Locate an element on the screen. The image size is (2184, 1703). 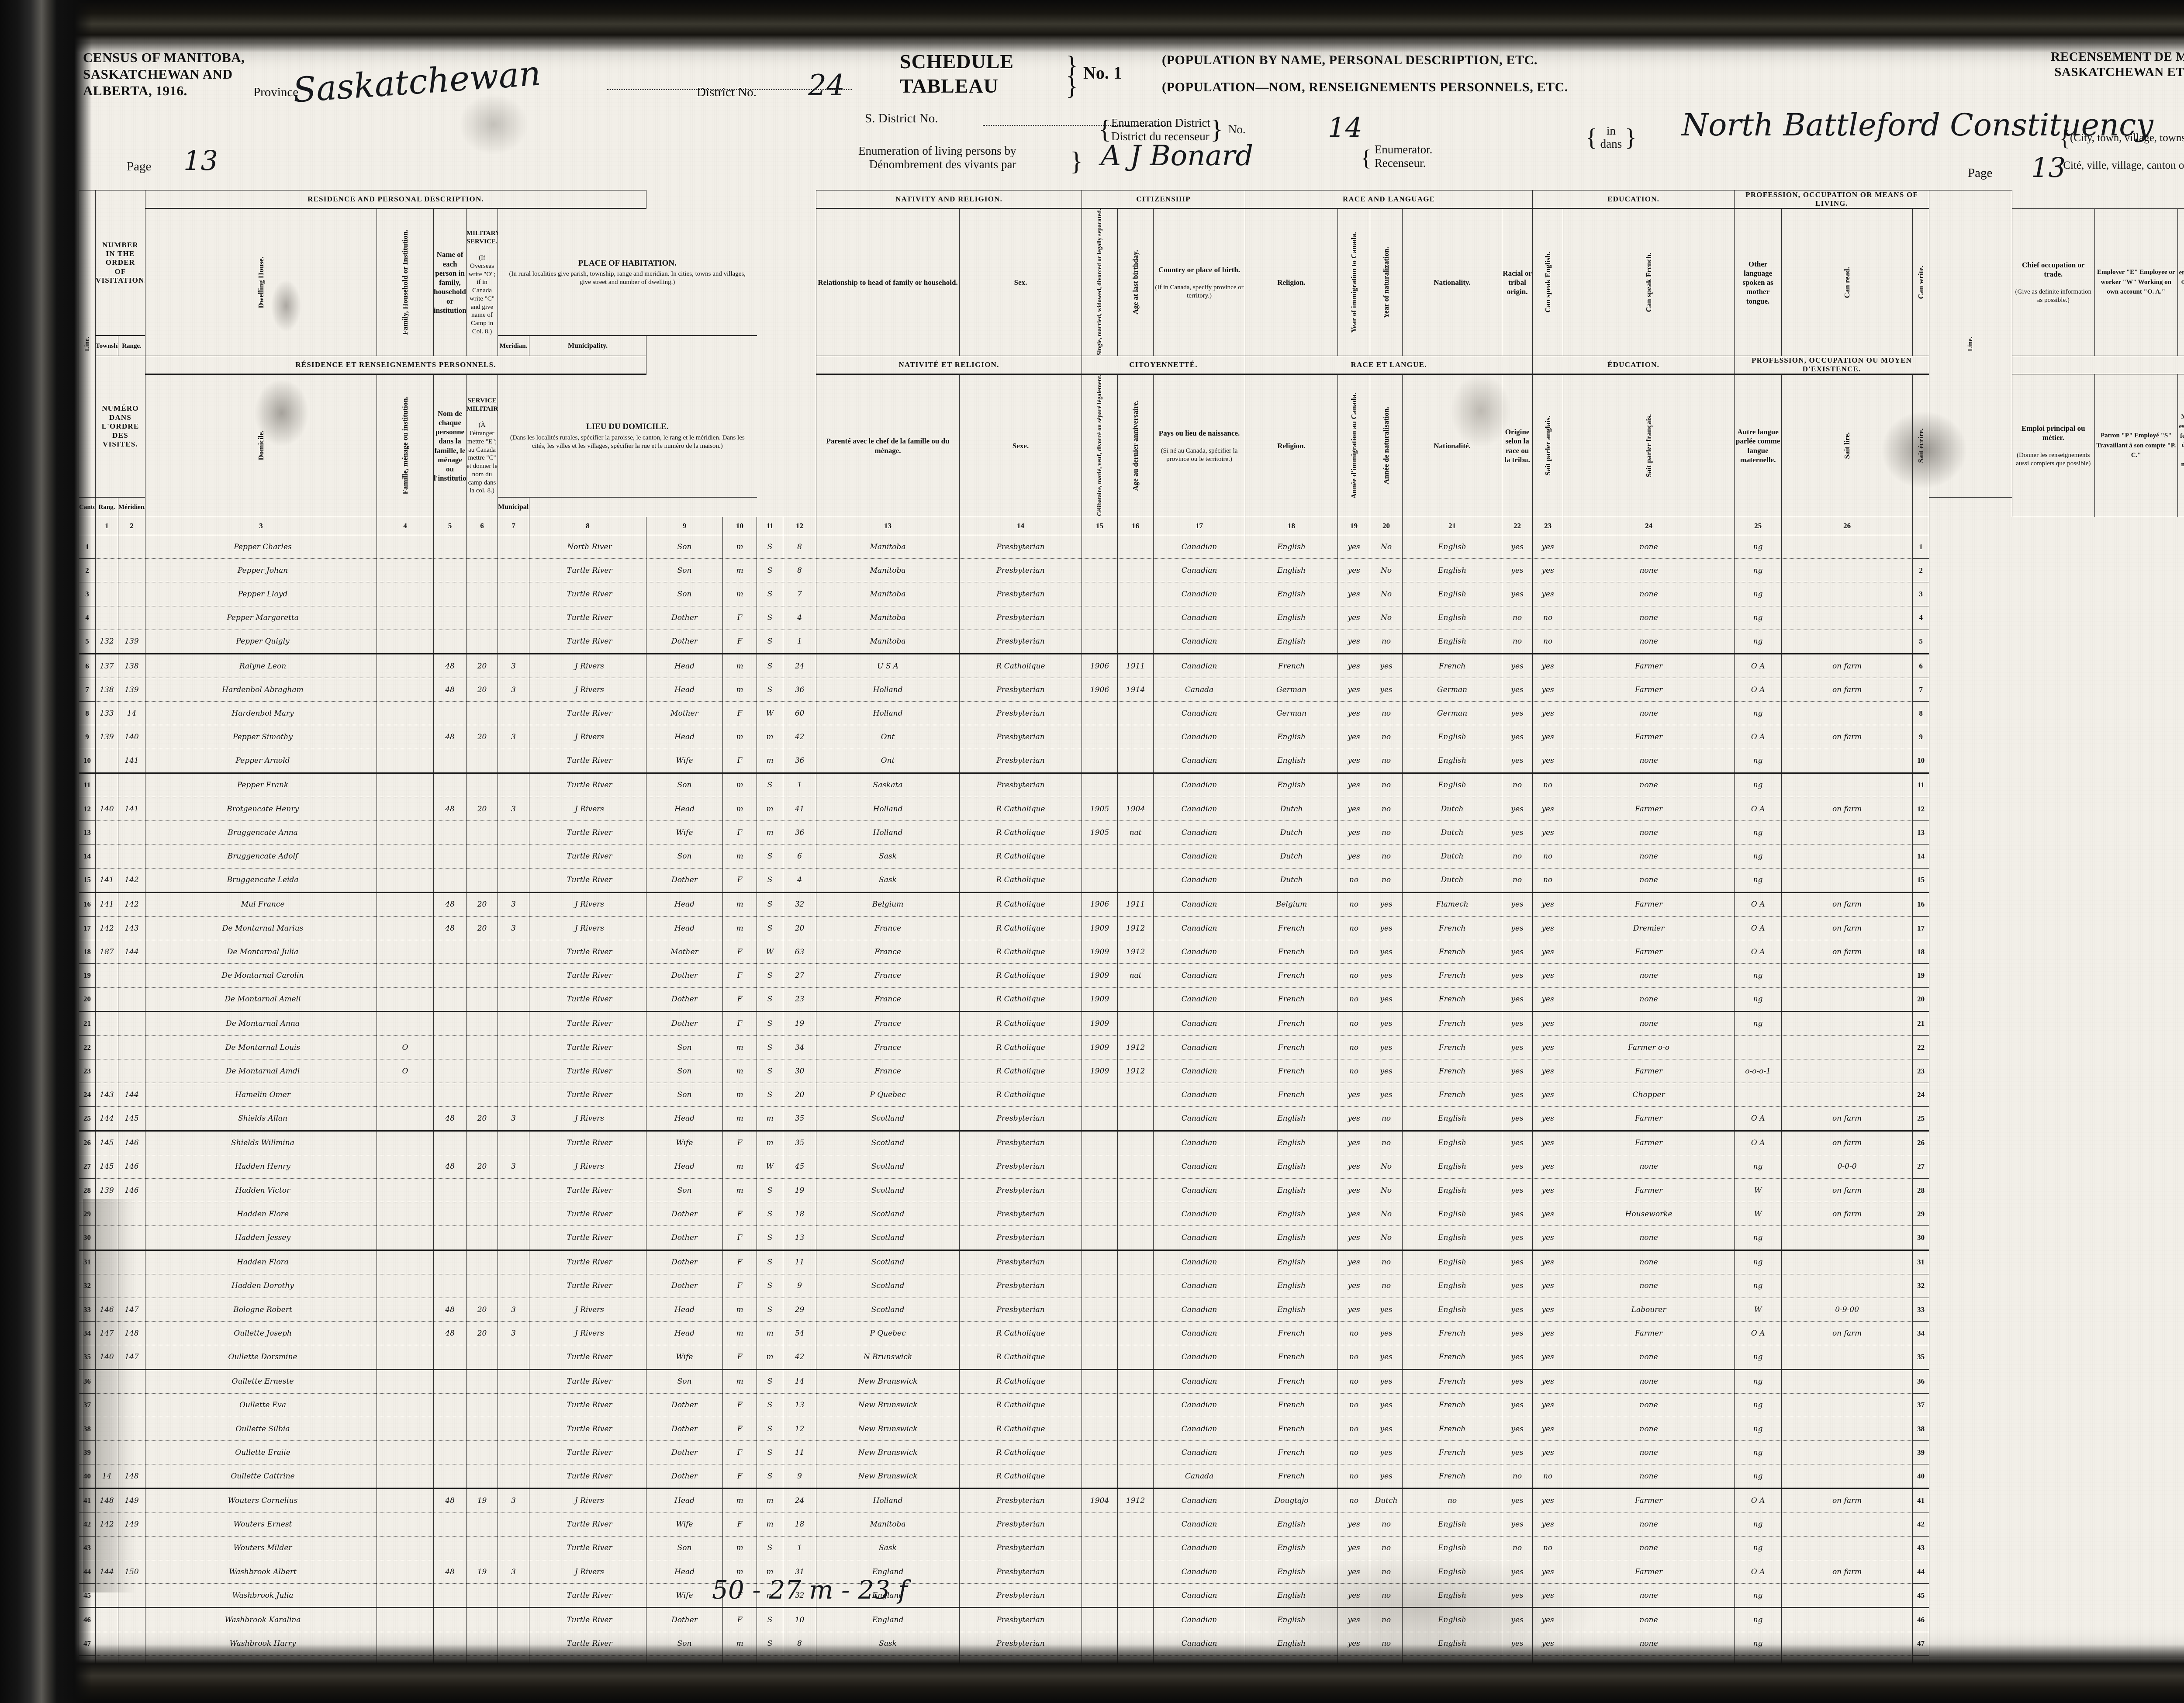
cell-c2 is located at coordinates (131, 832).